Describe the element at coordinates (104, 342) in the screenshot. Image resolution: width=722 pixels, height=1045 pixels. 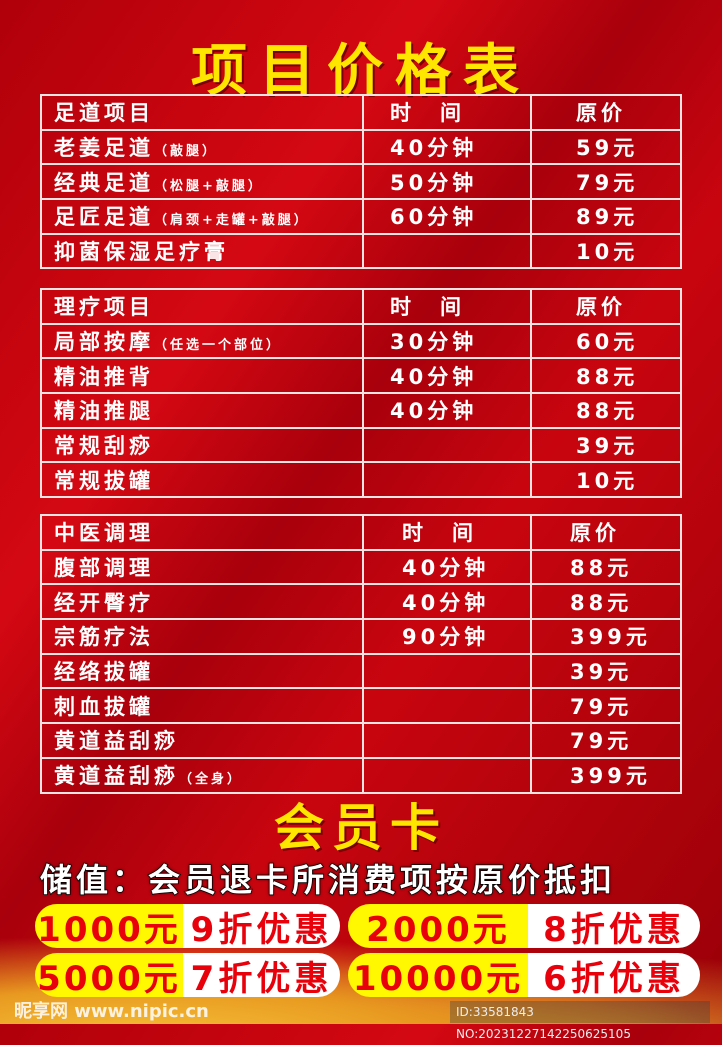
I see `service-name: 局部按摩` at that location.